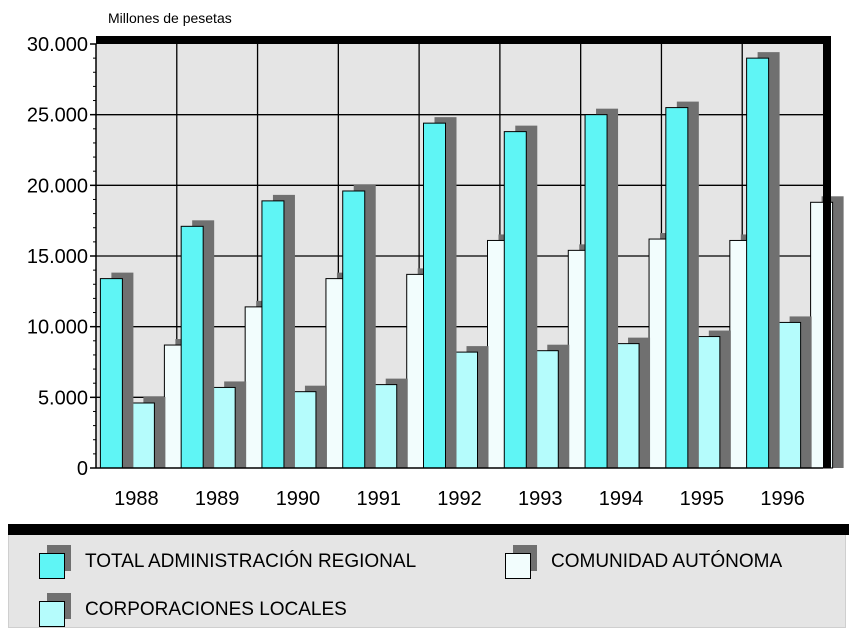 This screenshot has width=852, height=635. I want to click on legend-swatch-comunidad, so click(521, 562).